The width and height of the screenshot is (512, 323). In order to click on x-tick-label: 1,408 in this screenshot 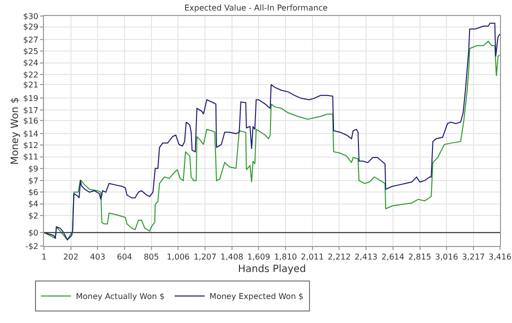, I will do `click(232, 257)`.